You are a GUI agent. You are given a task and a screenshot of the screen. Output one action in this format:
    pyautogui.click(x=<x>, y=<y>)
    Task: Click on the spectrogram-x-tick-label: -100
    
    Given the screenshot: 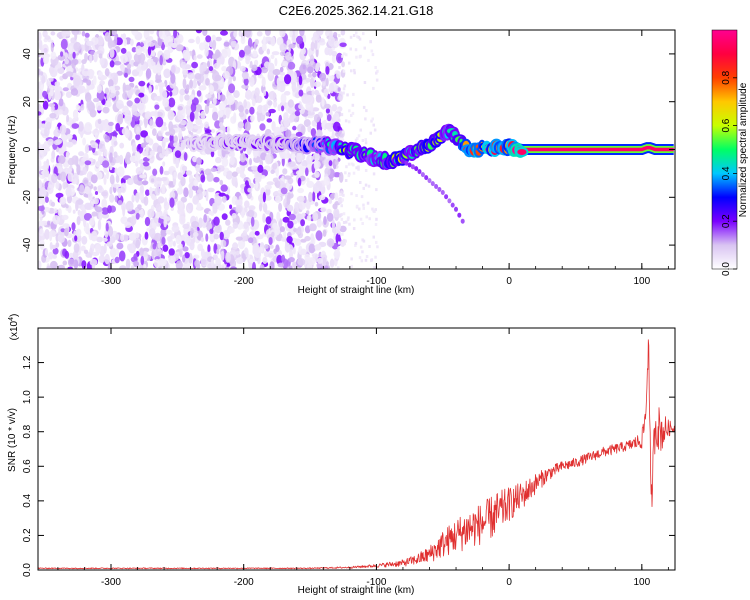 What is the action you would take?
    pyautogui.click(x=376, y=281)
    